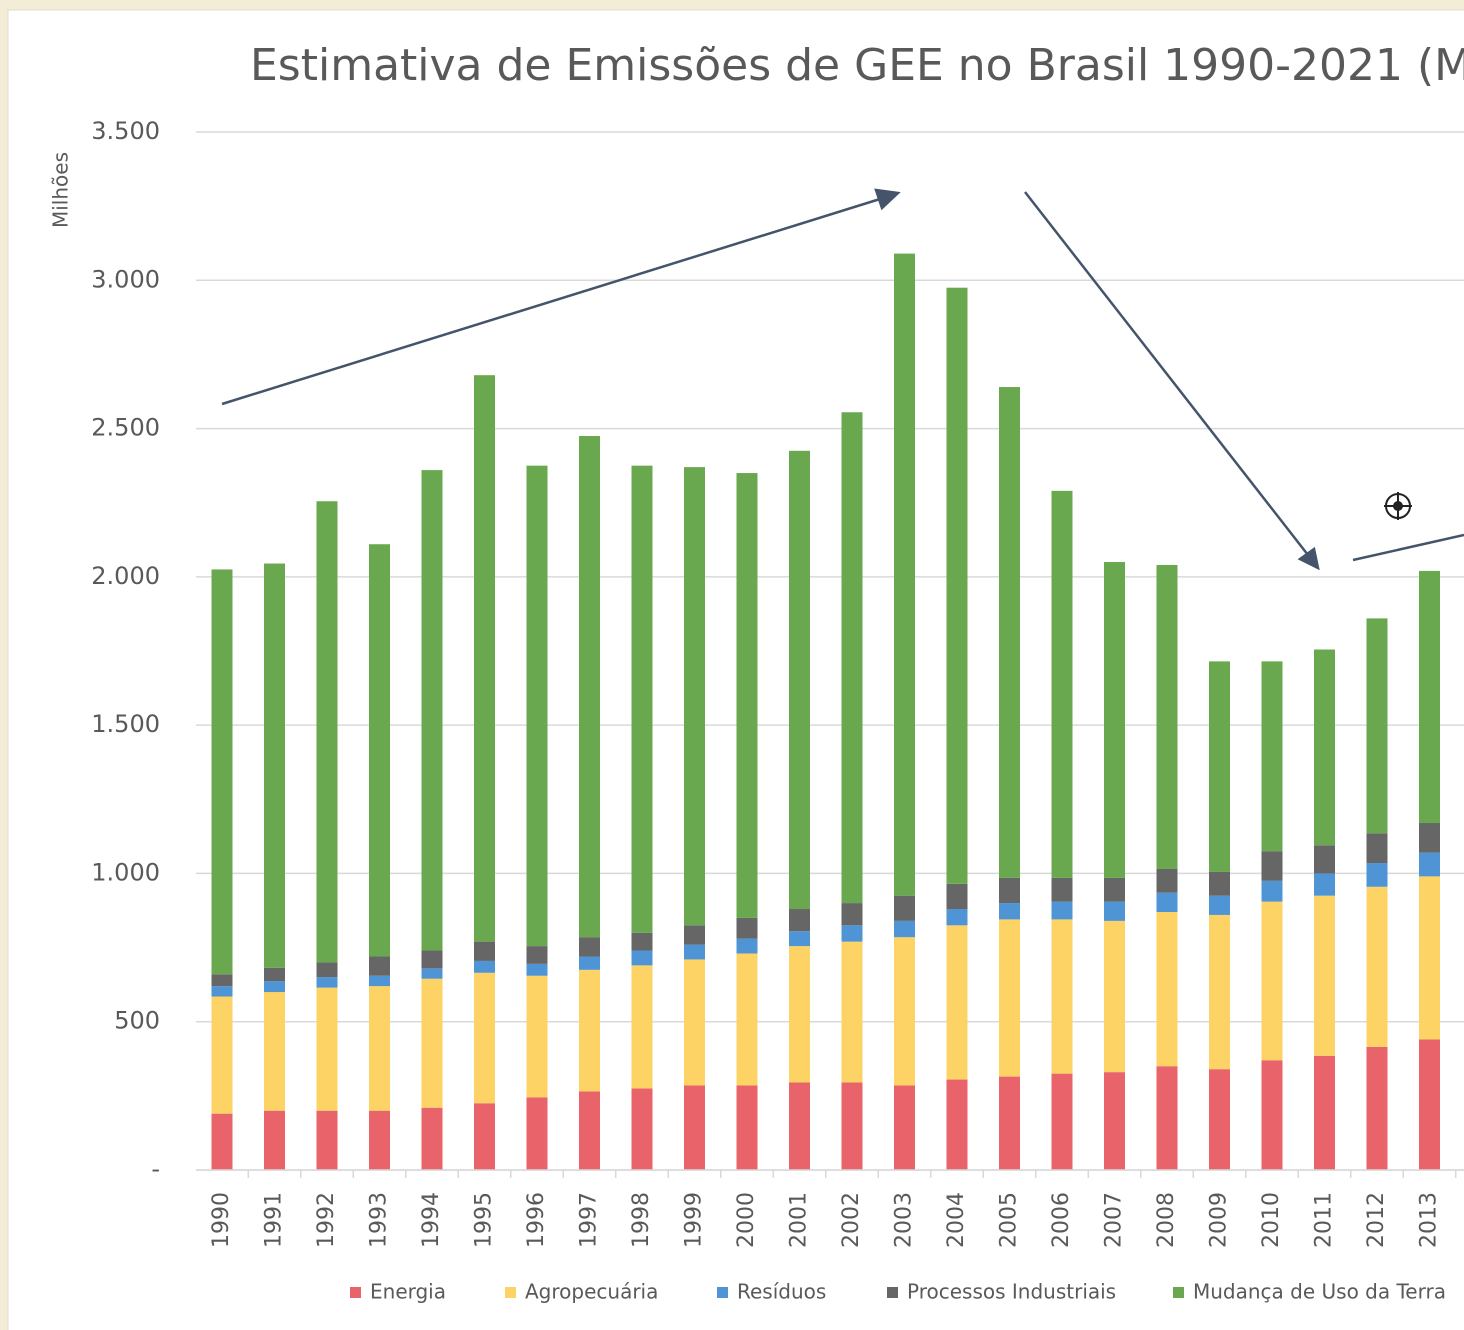 Image resolution: width=1464 pixels, height=1330 pixels. I want to click on x-tick-label: 1994, so click(431, 1220).